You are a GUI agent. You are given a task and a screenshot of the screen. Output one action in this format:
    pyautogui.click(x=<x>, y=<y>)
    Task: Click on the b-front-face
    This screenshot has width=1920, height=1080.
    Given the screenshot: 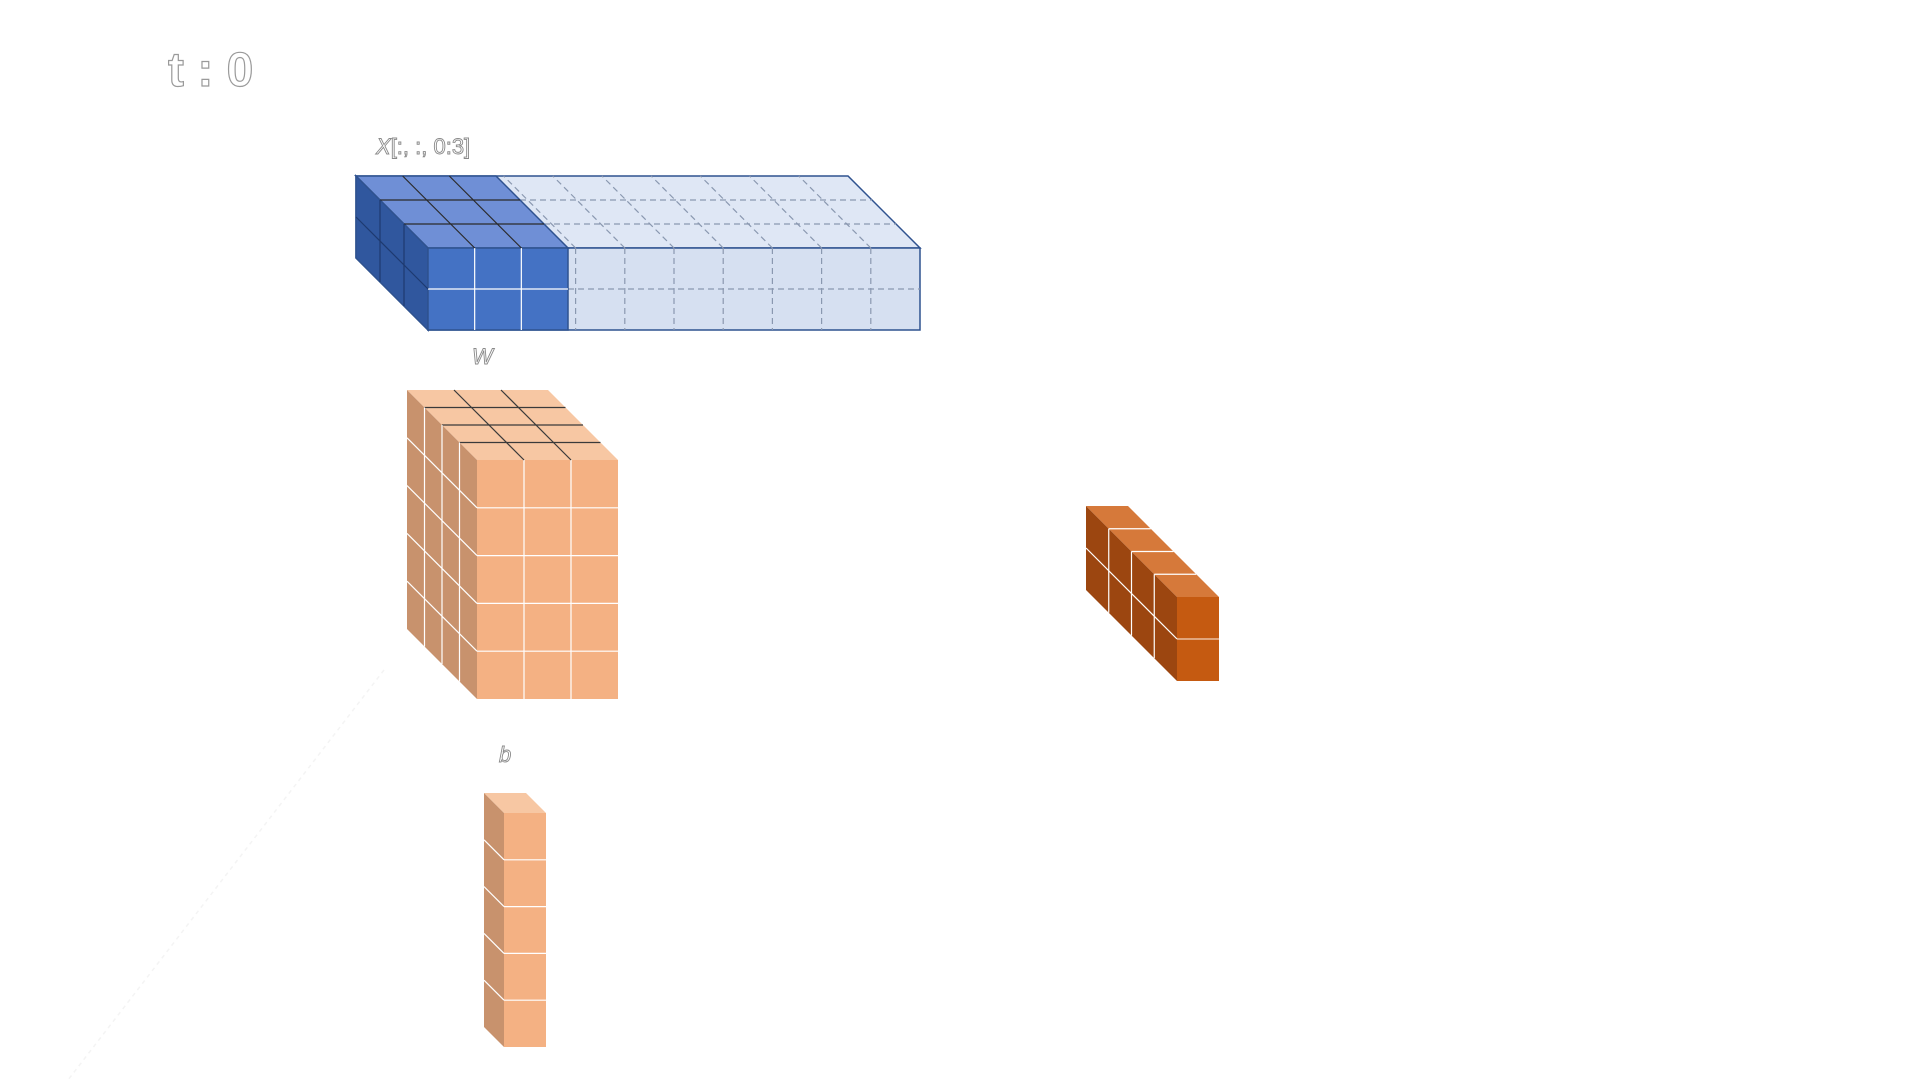 What is the action you would take?
    pyautogui.click(x=525, y=930)
    